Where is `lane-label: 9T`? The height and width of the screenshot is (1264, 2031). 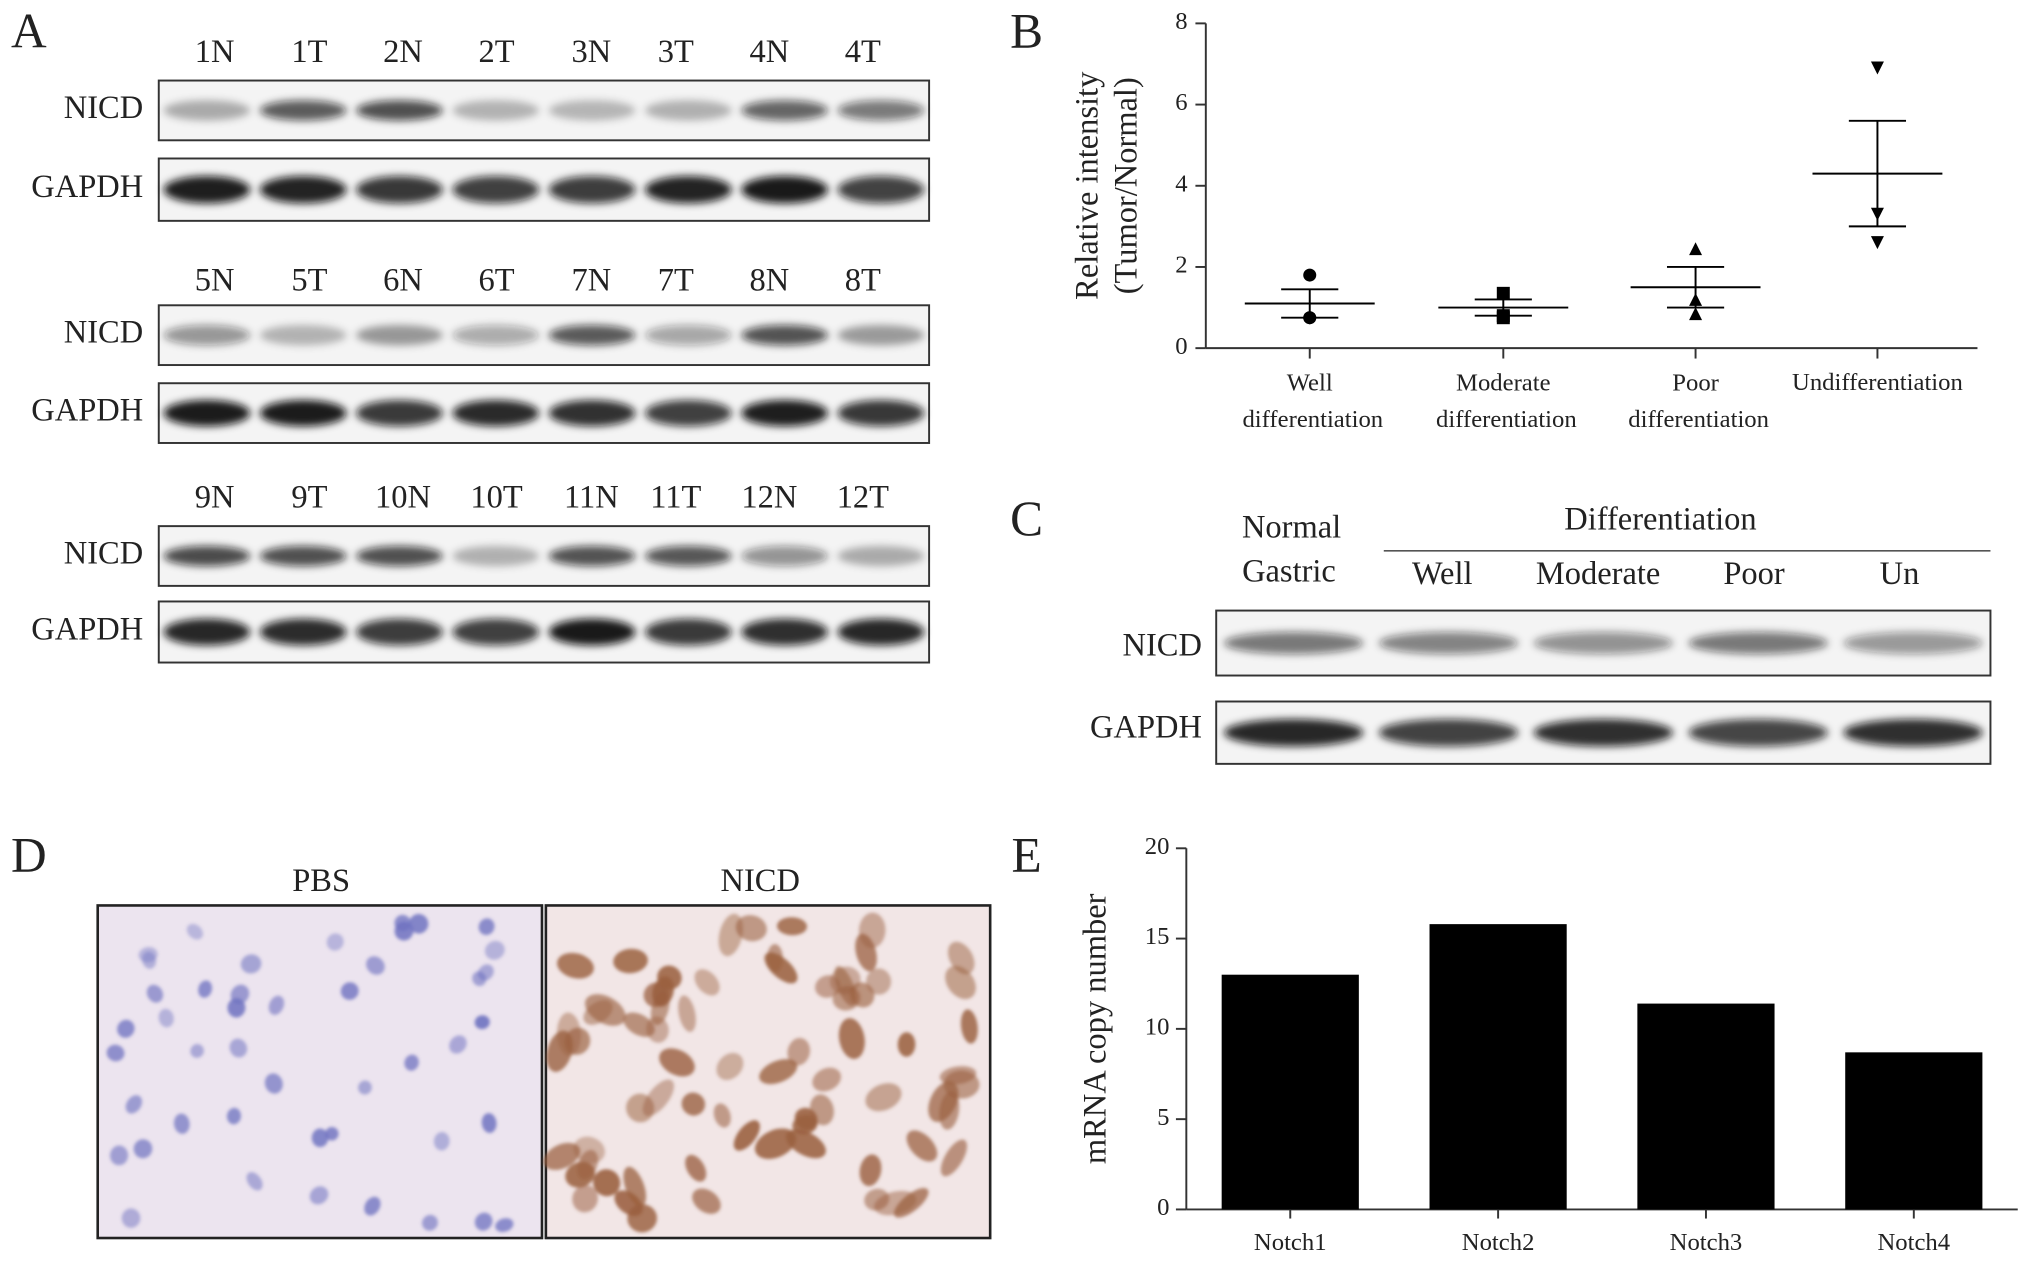
lane-label: 9T is located at coordinates (309, 498).